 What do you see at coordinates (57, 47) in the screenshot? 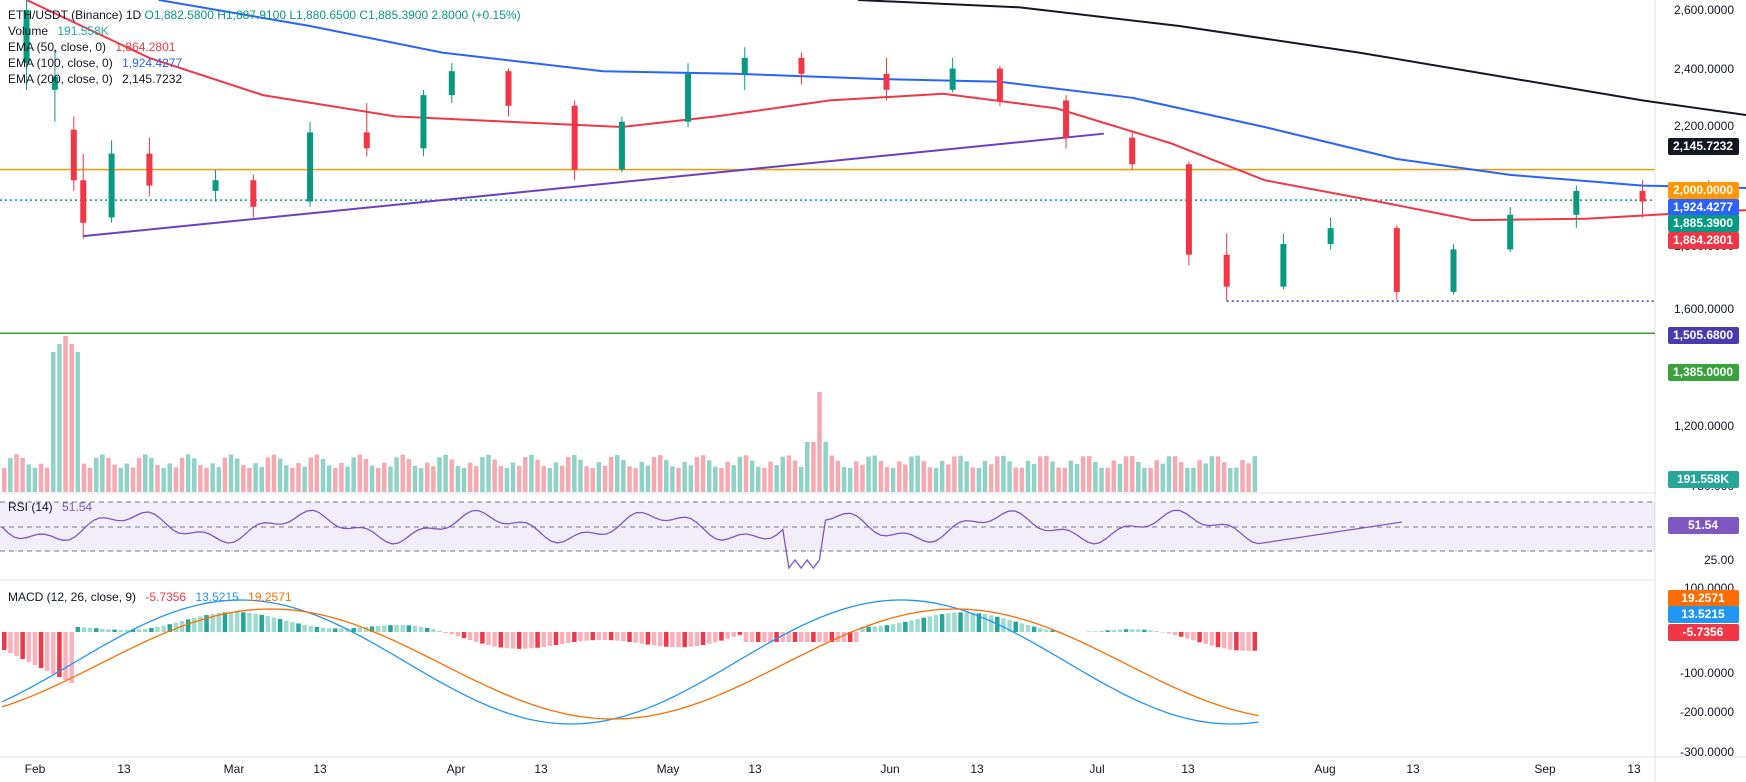
I see `ema50-label: EMA (50, close, 0)` at bounding box center [57, 47].